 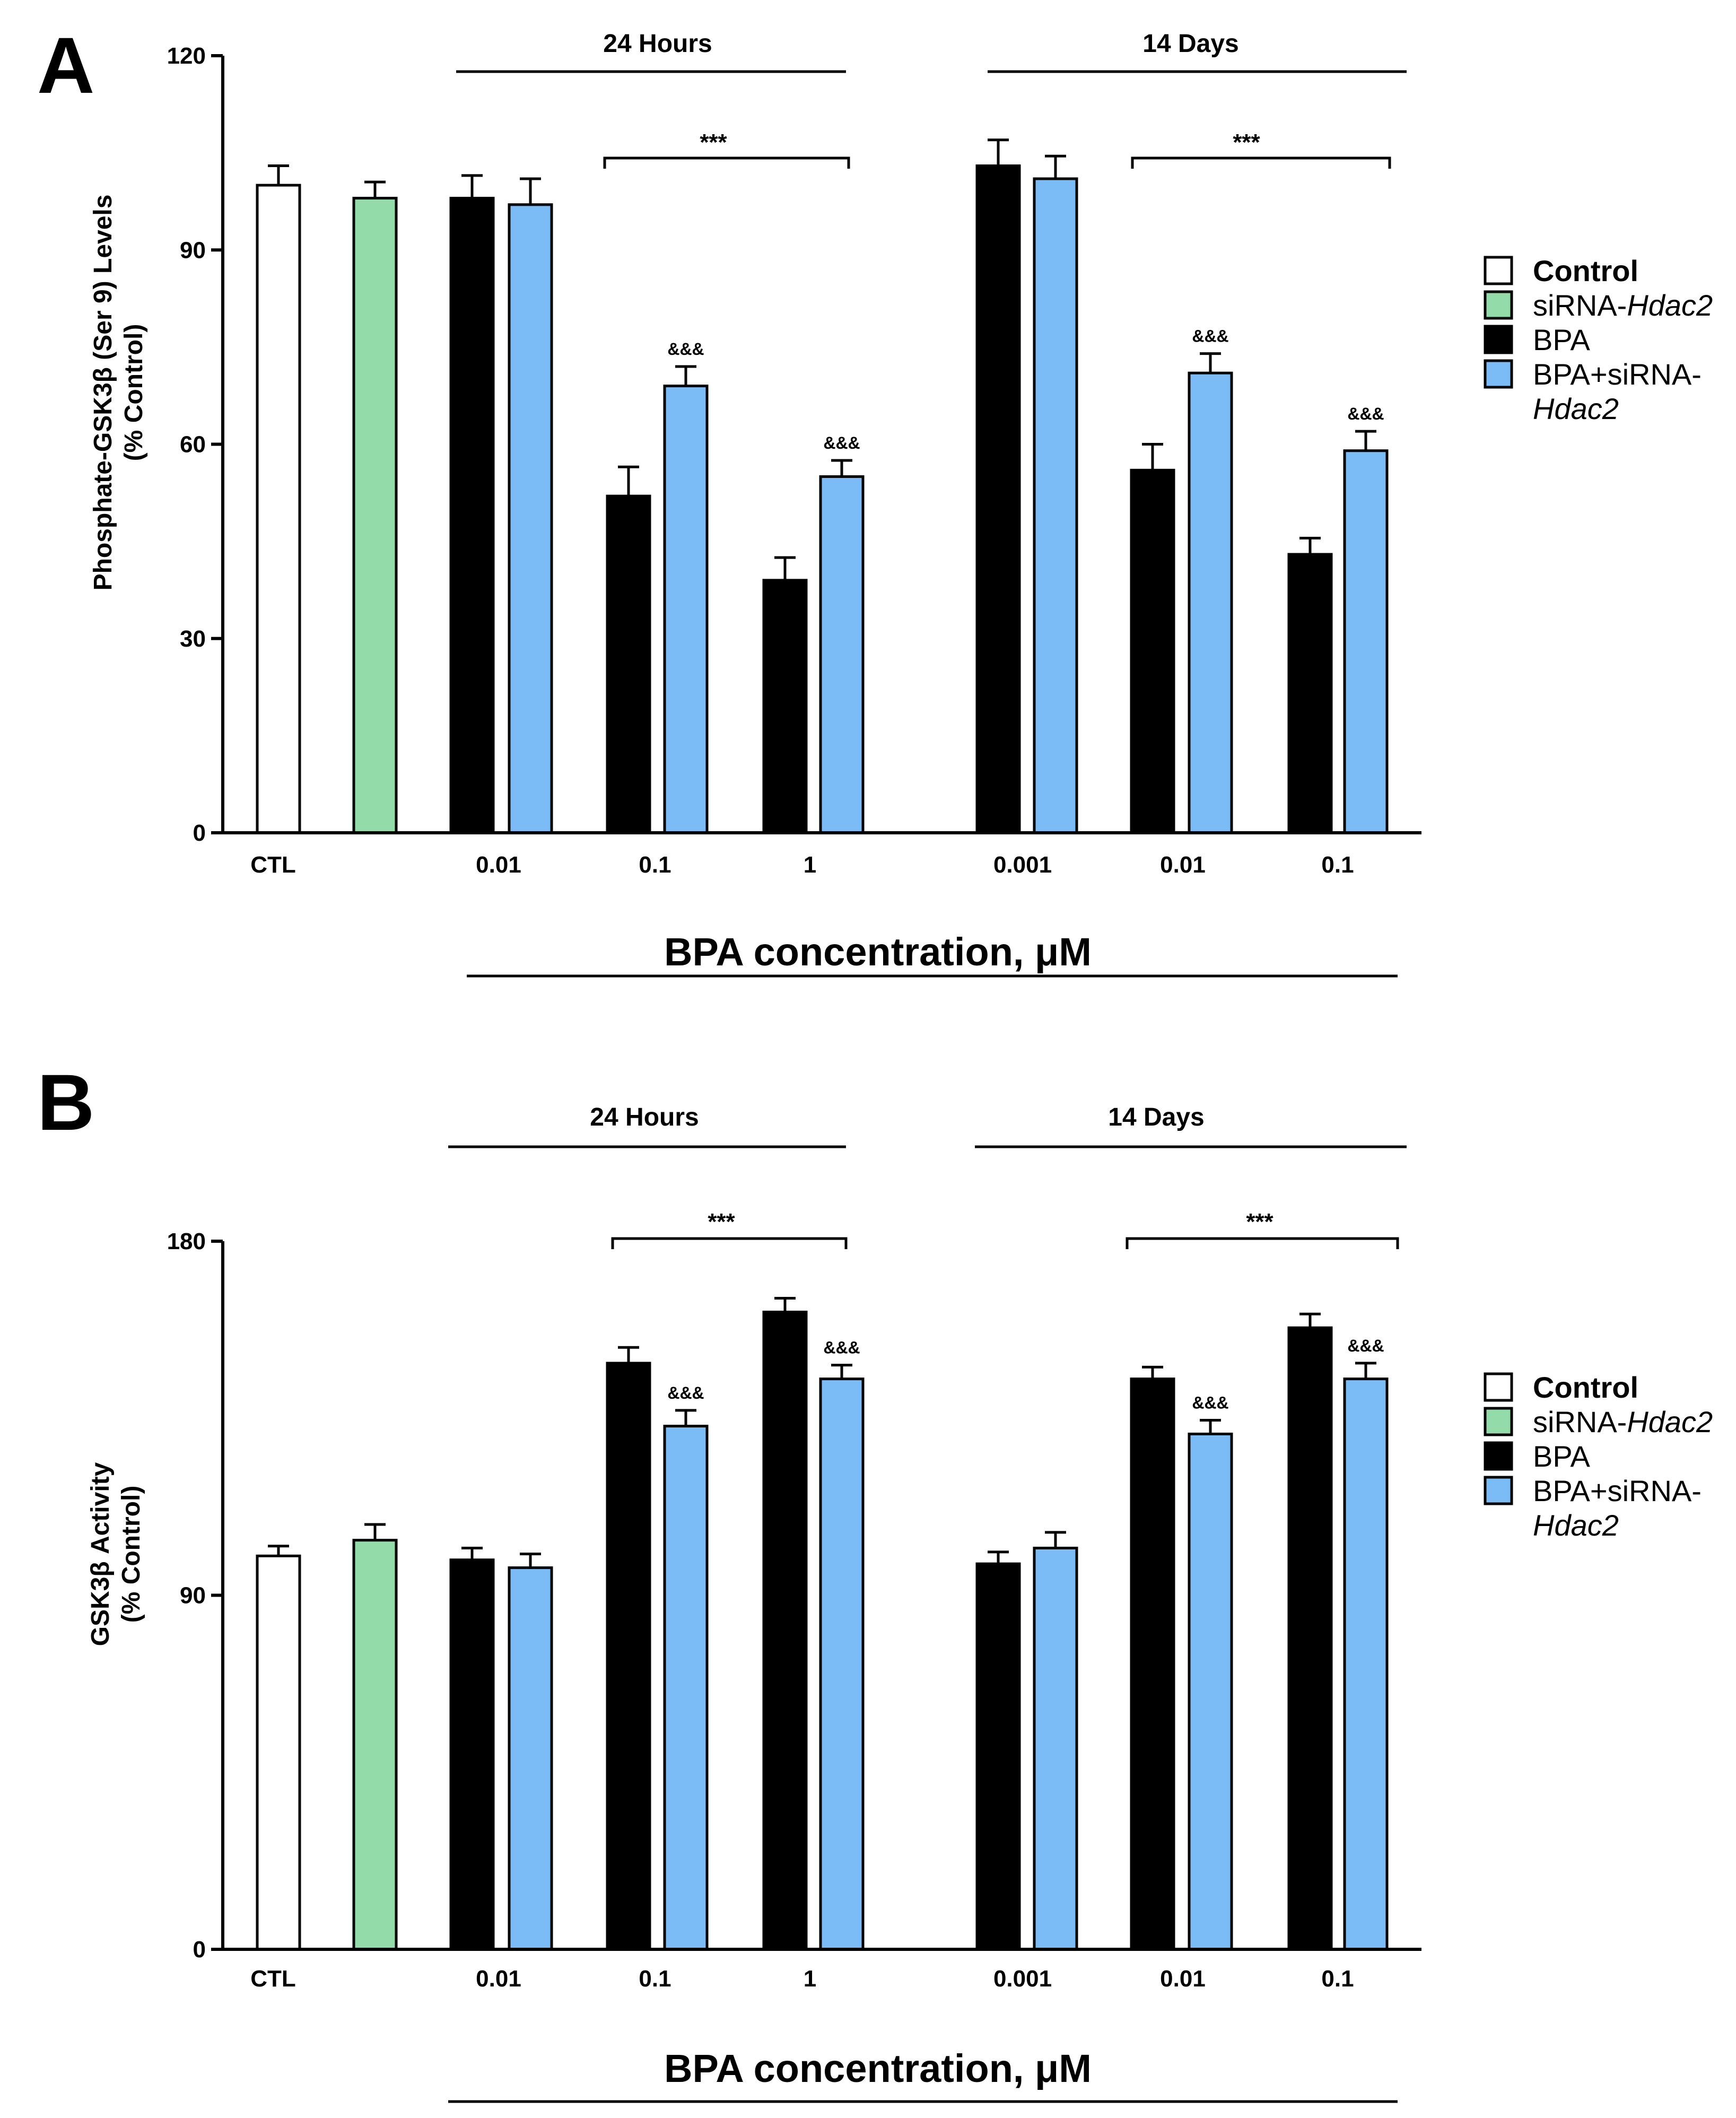 I want to click on panel-b-sig-24h: ***, so click(x=729, y=1229).